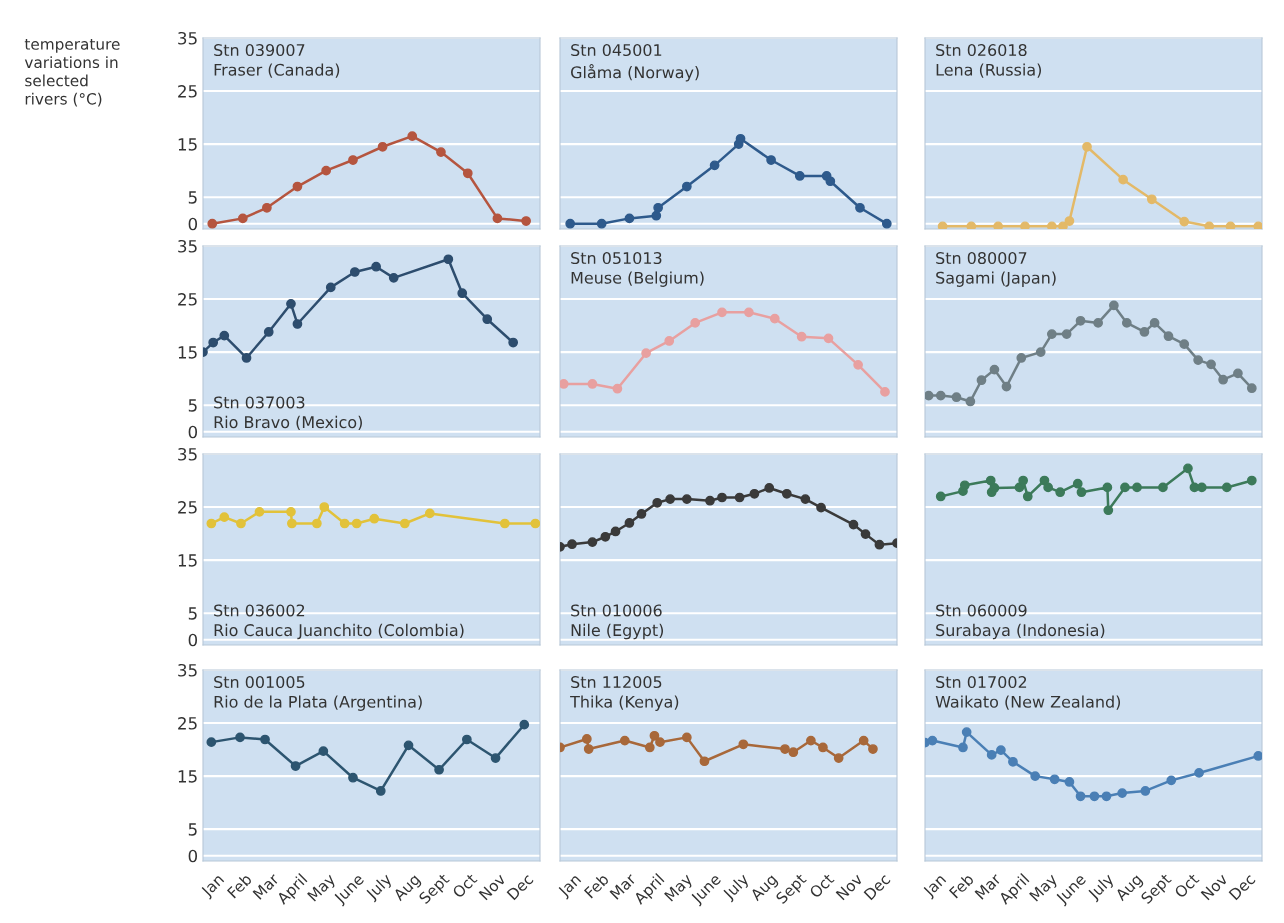 The image size is (1284, 923). I want to click on y-axis-title: temperature variations in selected rivers (°C), so click(72, 72).